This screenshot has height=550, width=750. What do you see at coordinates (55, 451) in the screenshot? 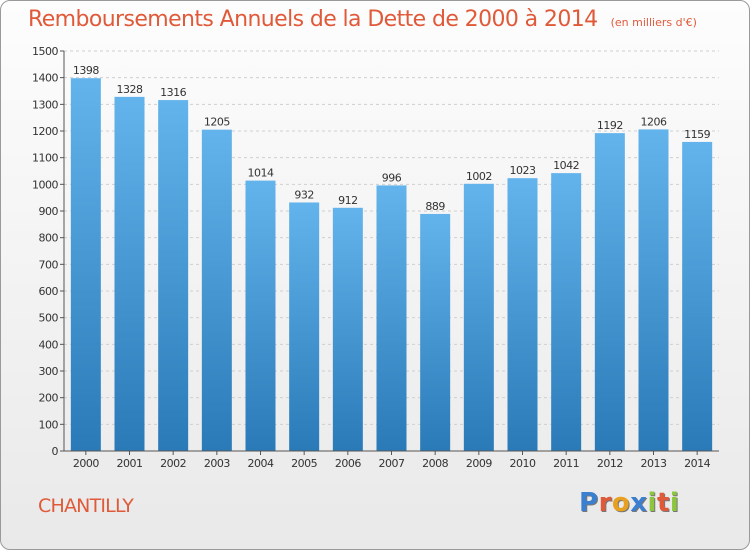
I see `y-tick-label: 0` at bounding box center [55, 451].